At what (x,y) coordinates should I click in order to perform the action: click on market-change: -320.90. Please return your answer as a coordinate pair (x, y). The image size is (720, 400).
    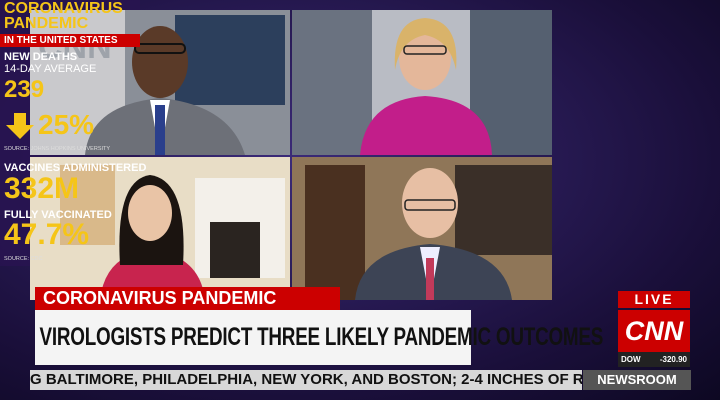
    Looking at the image, I should click on (673, 359).